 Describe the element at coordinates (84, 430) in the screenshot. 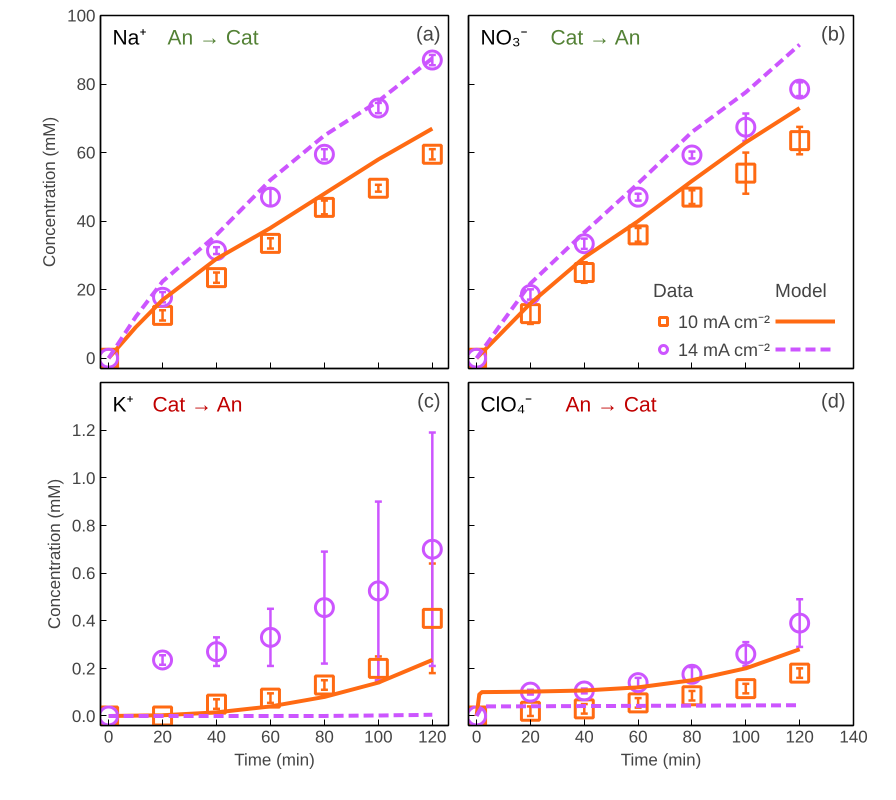

I see `y-tick-label: 1.2` at that location.